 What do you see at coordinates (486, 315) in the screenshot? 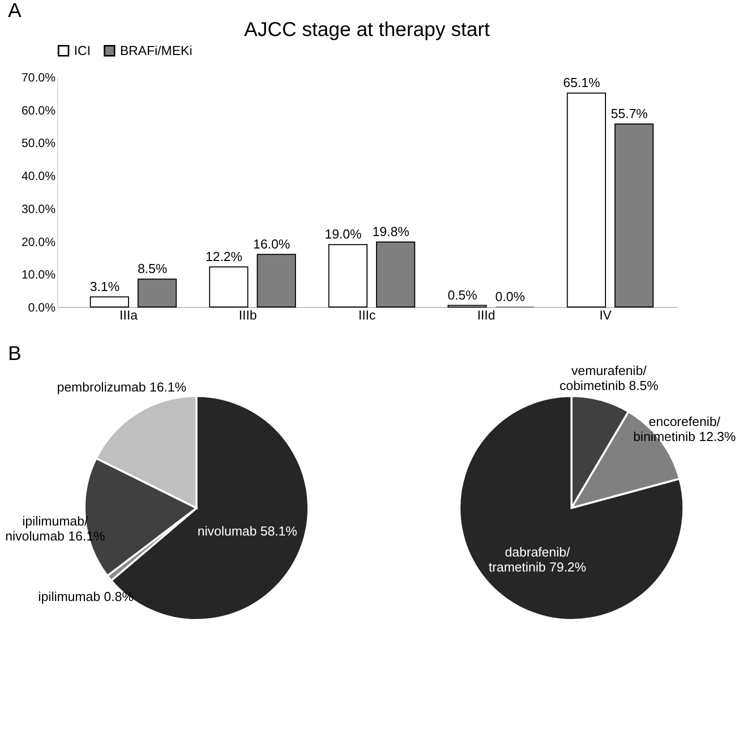
I see `x-tick-label: IIId` at bounding box center [486, 315].